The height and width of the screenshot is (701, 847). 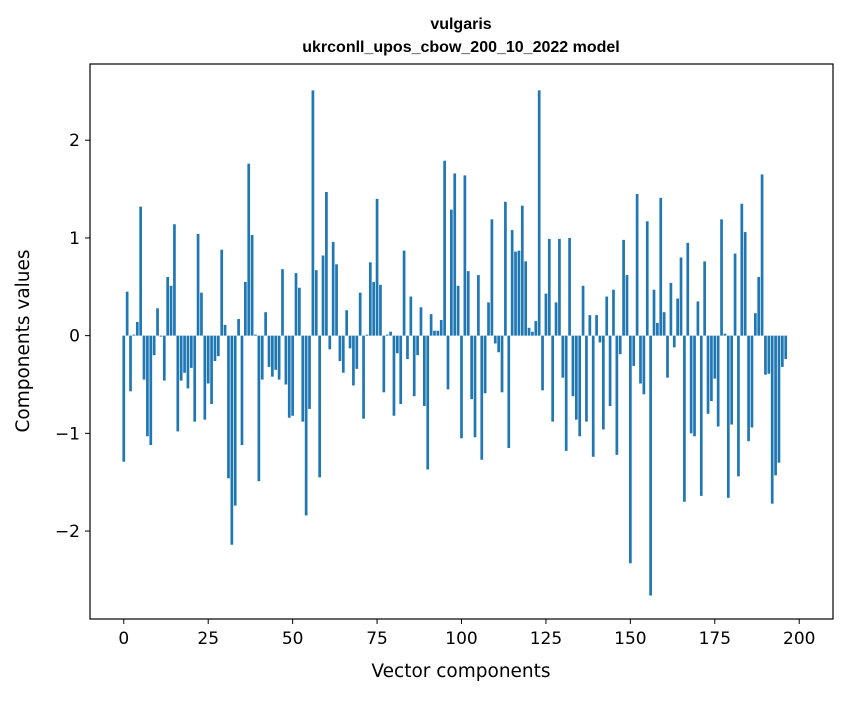 What do you see at coordinates (74, 239) in the screenshot?
I see `y-tick-label: 1` at bounding box center [74, 239].